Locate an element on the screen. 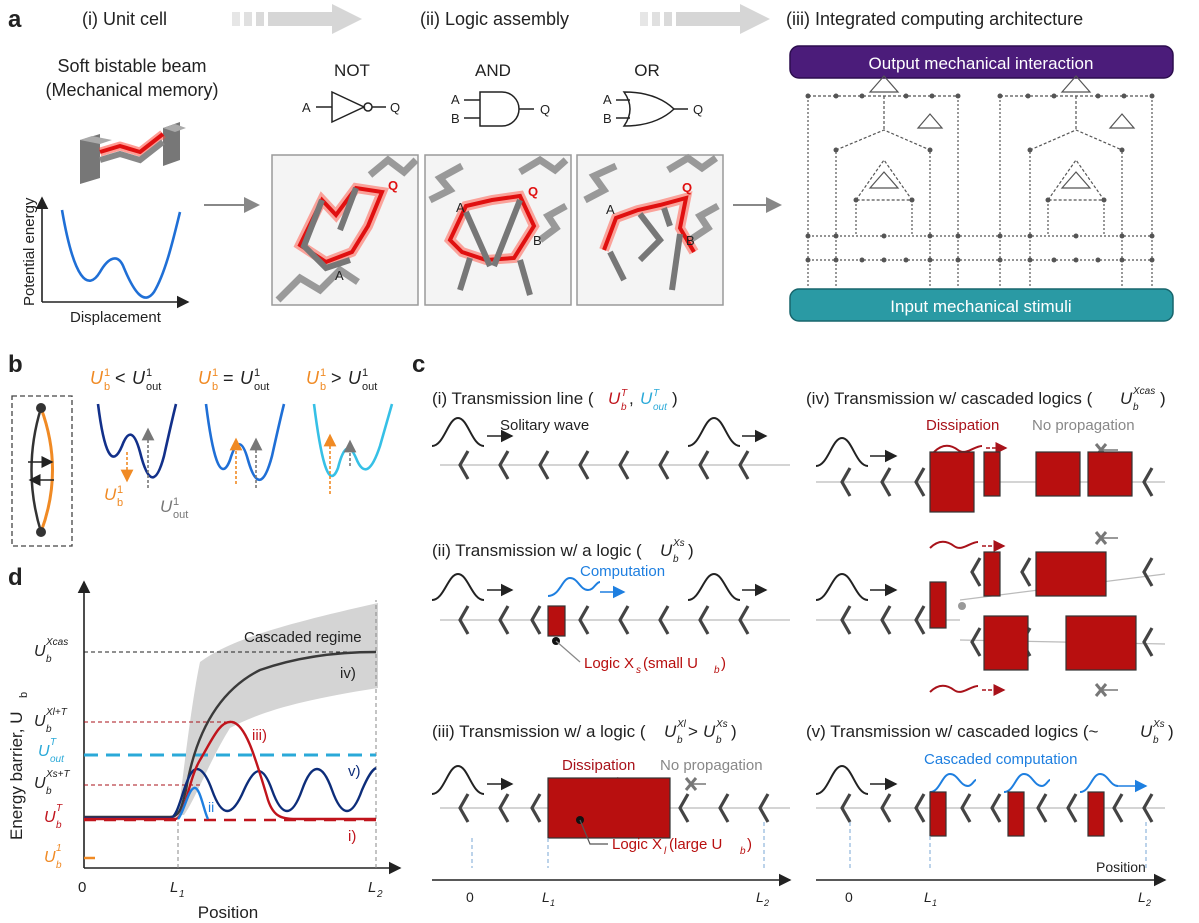  stage-integrated-architecture: (iii) Integrated computing architecture is located at coordinates (934, 19).